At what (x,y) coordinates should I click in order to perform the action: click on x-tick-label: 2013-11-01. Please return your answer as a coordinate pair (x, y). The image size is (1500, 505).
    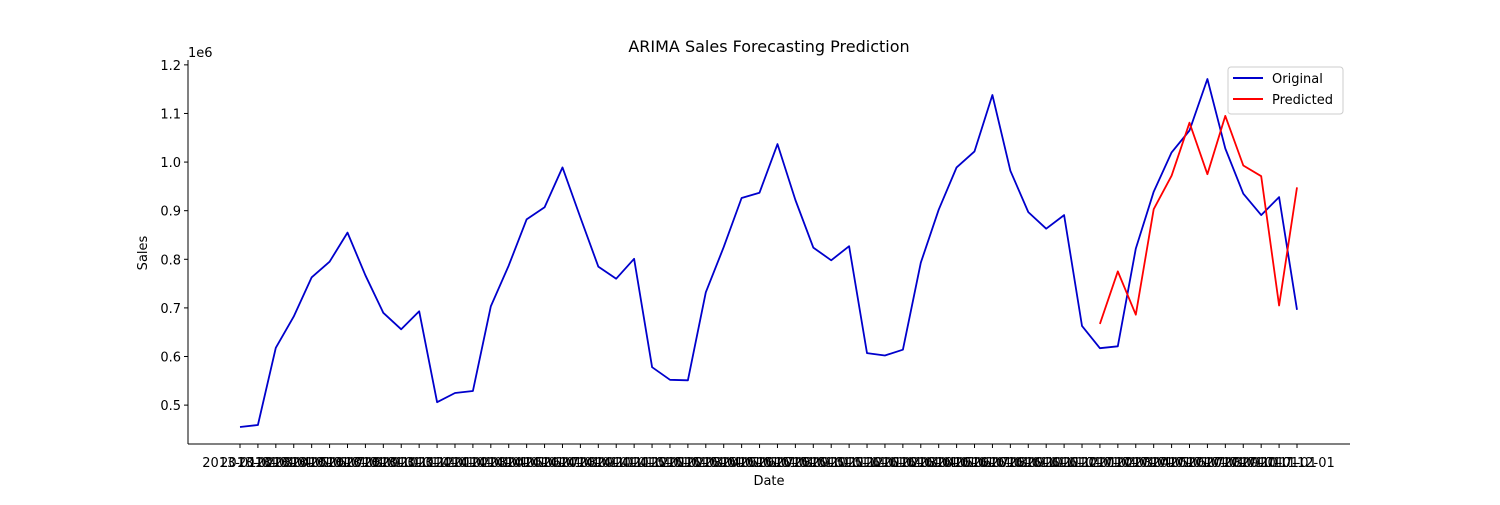
    Looking at the image, I should click on (419, 463).